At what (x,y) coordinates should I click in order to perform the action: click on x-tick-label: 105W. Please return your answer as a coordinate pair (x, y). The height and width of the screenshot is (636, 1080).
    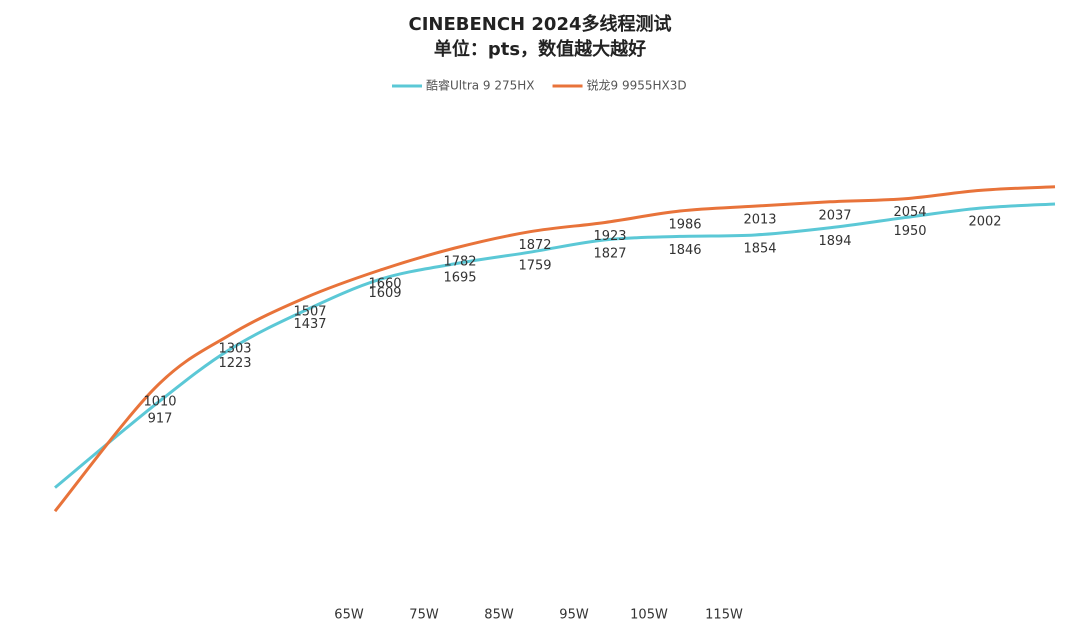
    Looking at the image, I should click on (649, 615).